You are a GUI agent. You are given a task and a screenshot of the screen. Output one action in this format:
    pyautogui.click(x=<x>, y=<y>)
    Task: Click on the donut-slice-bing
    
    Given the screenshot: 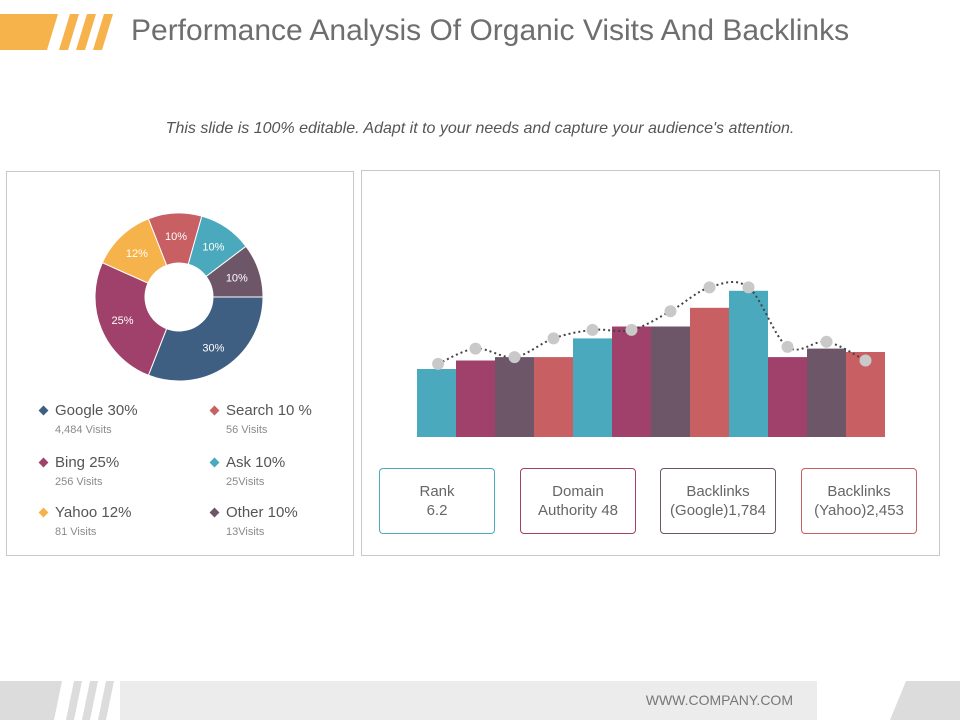 What is the action you would take?
    pyautogui.click(x=131, y=319)
    